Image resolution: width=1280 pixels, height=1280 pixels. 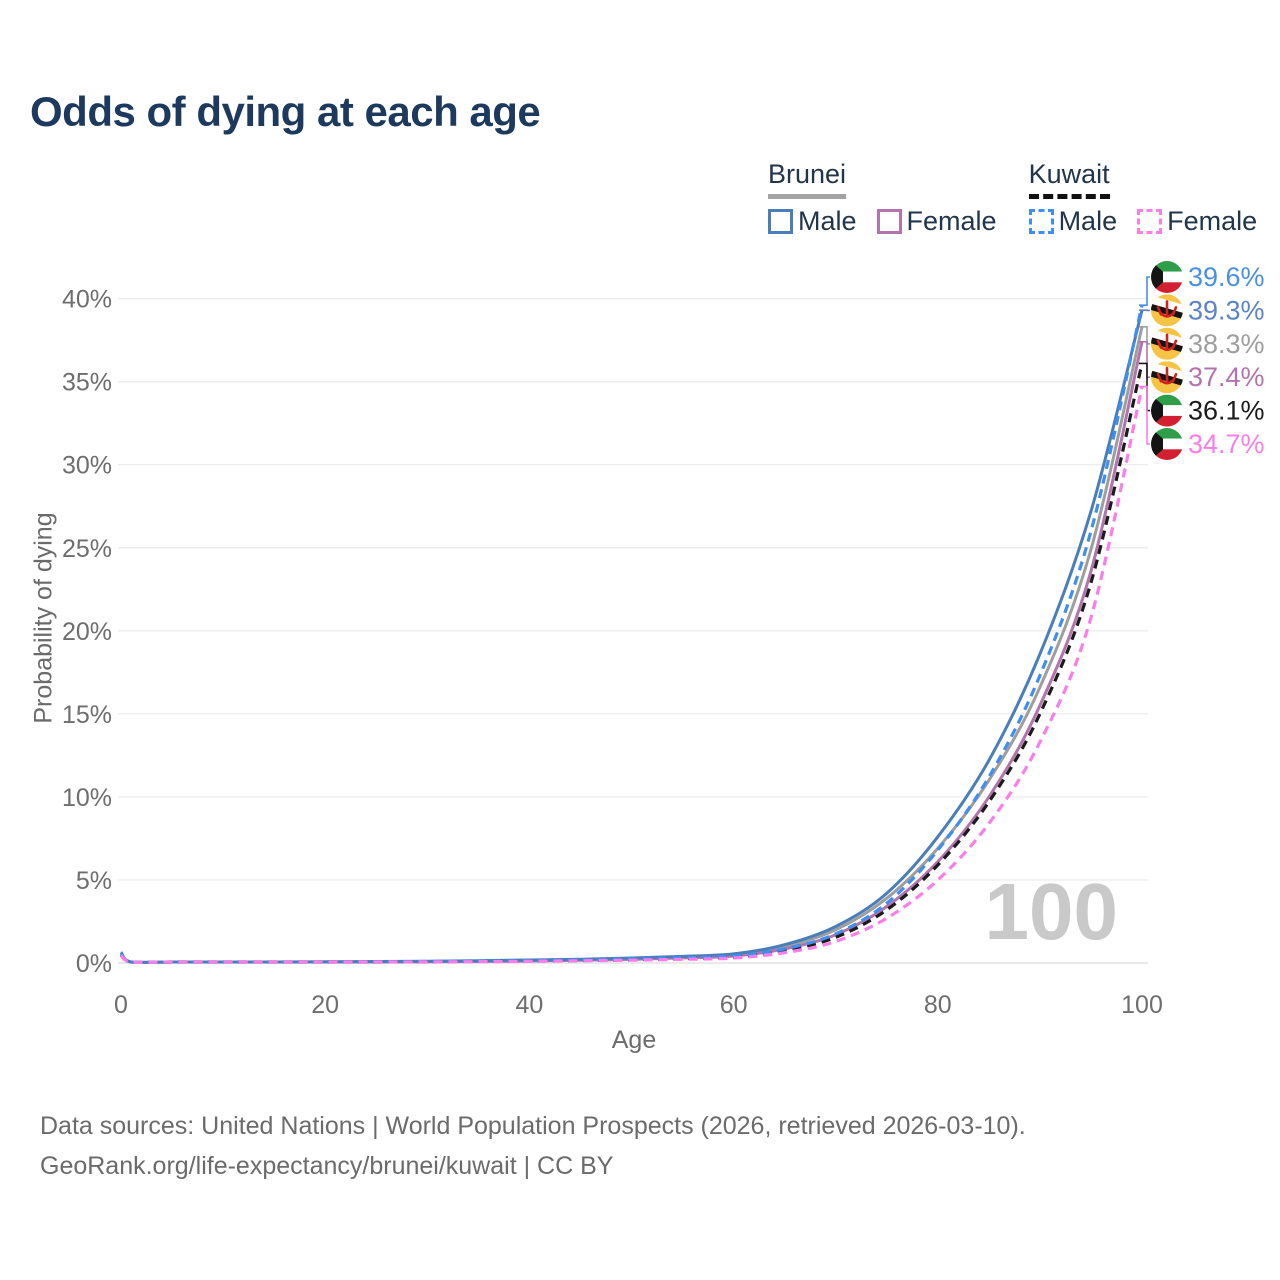 What do you see at coordinates (1142, 1005) in the screenshot?
I see `x-tick-label: 100` at bounding box center [1142, 1005].